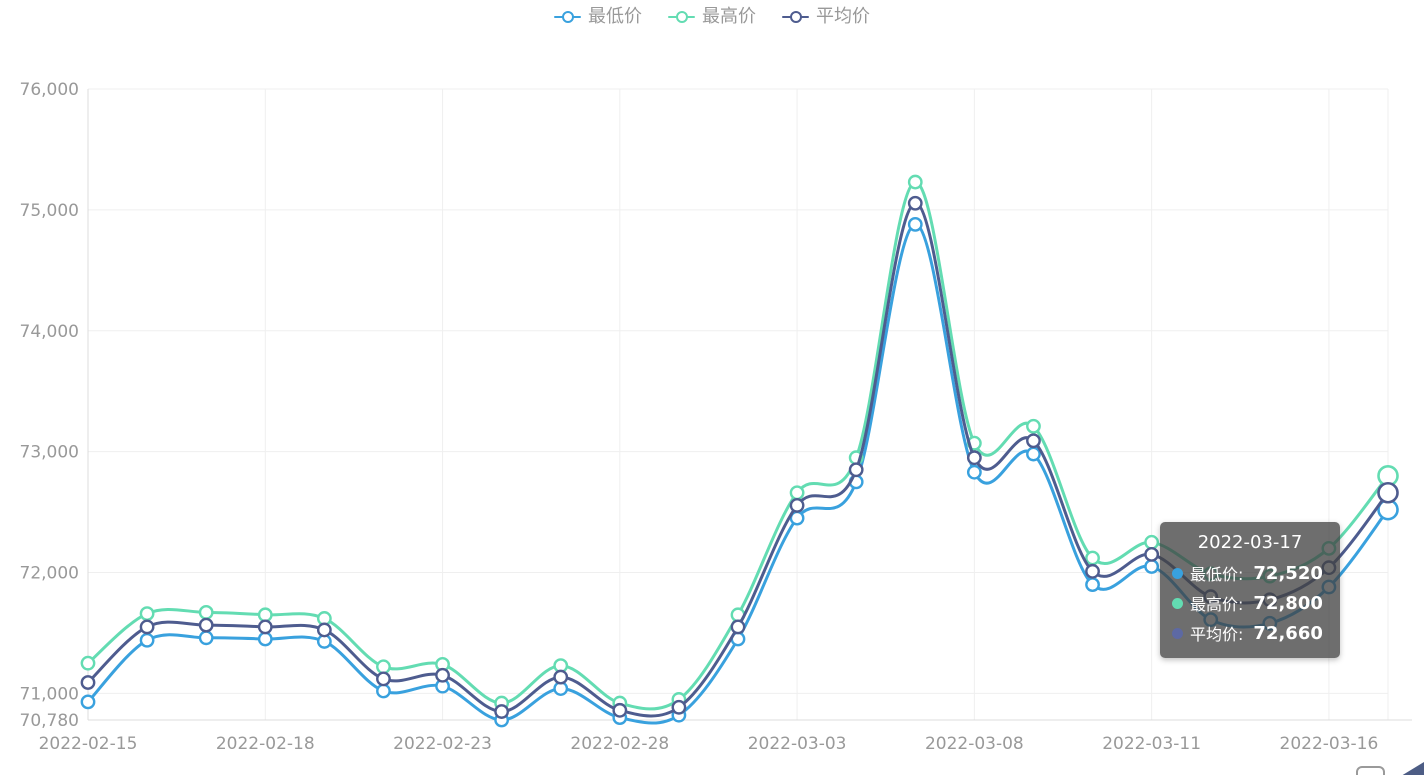 The height and width of the screenshot is (775, 1424). What do you see at coordinates (619, 744) in the screenshot?
I see `x-axis-label: 2022-02-28` at bounding box center [619, 744].